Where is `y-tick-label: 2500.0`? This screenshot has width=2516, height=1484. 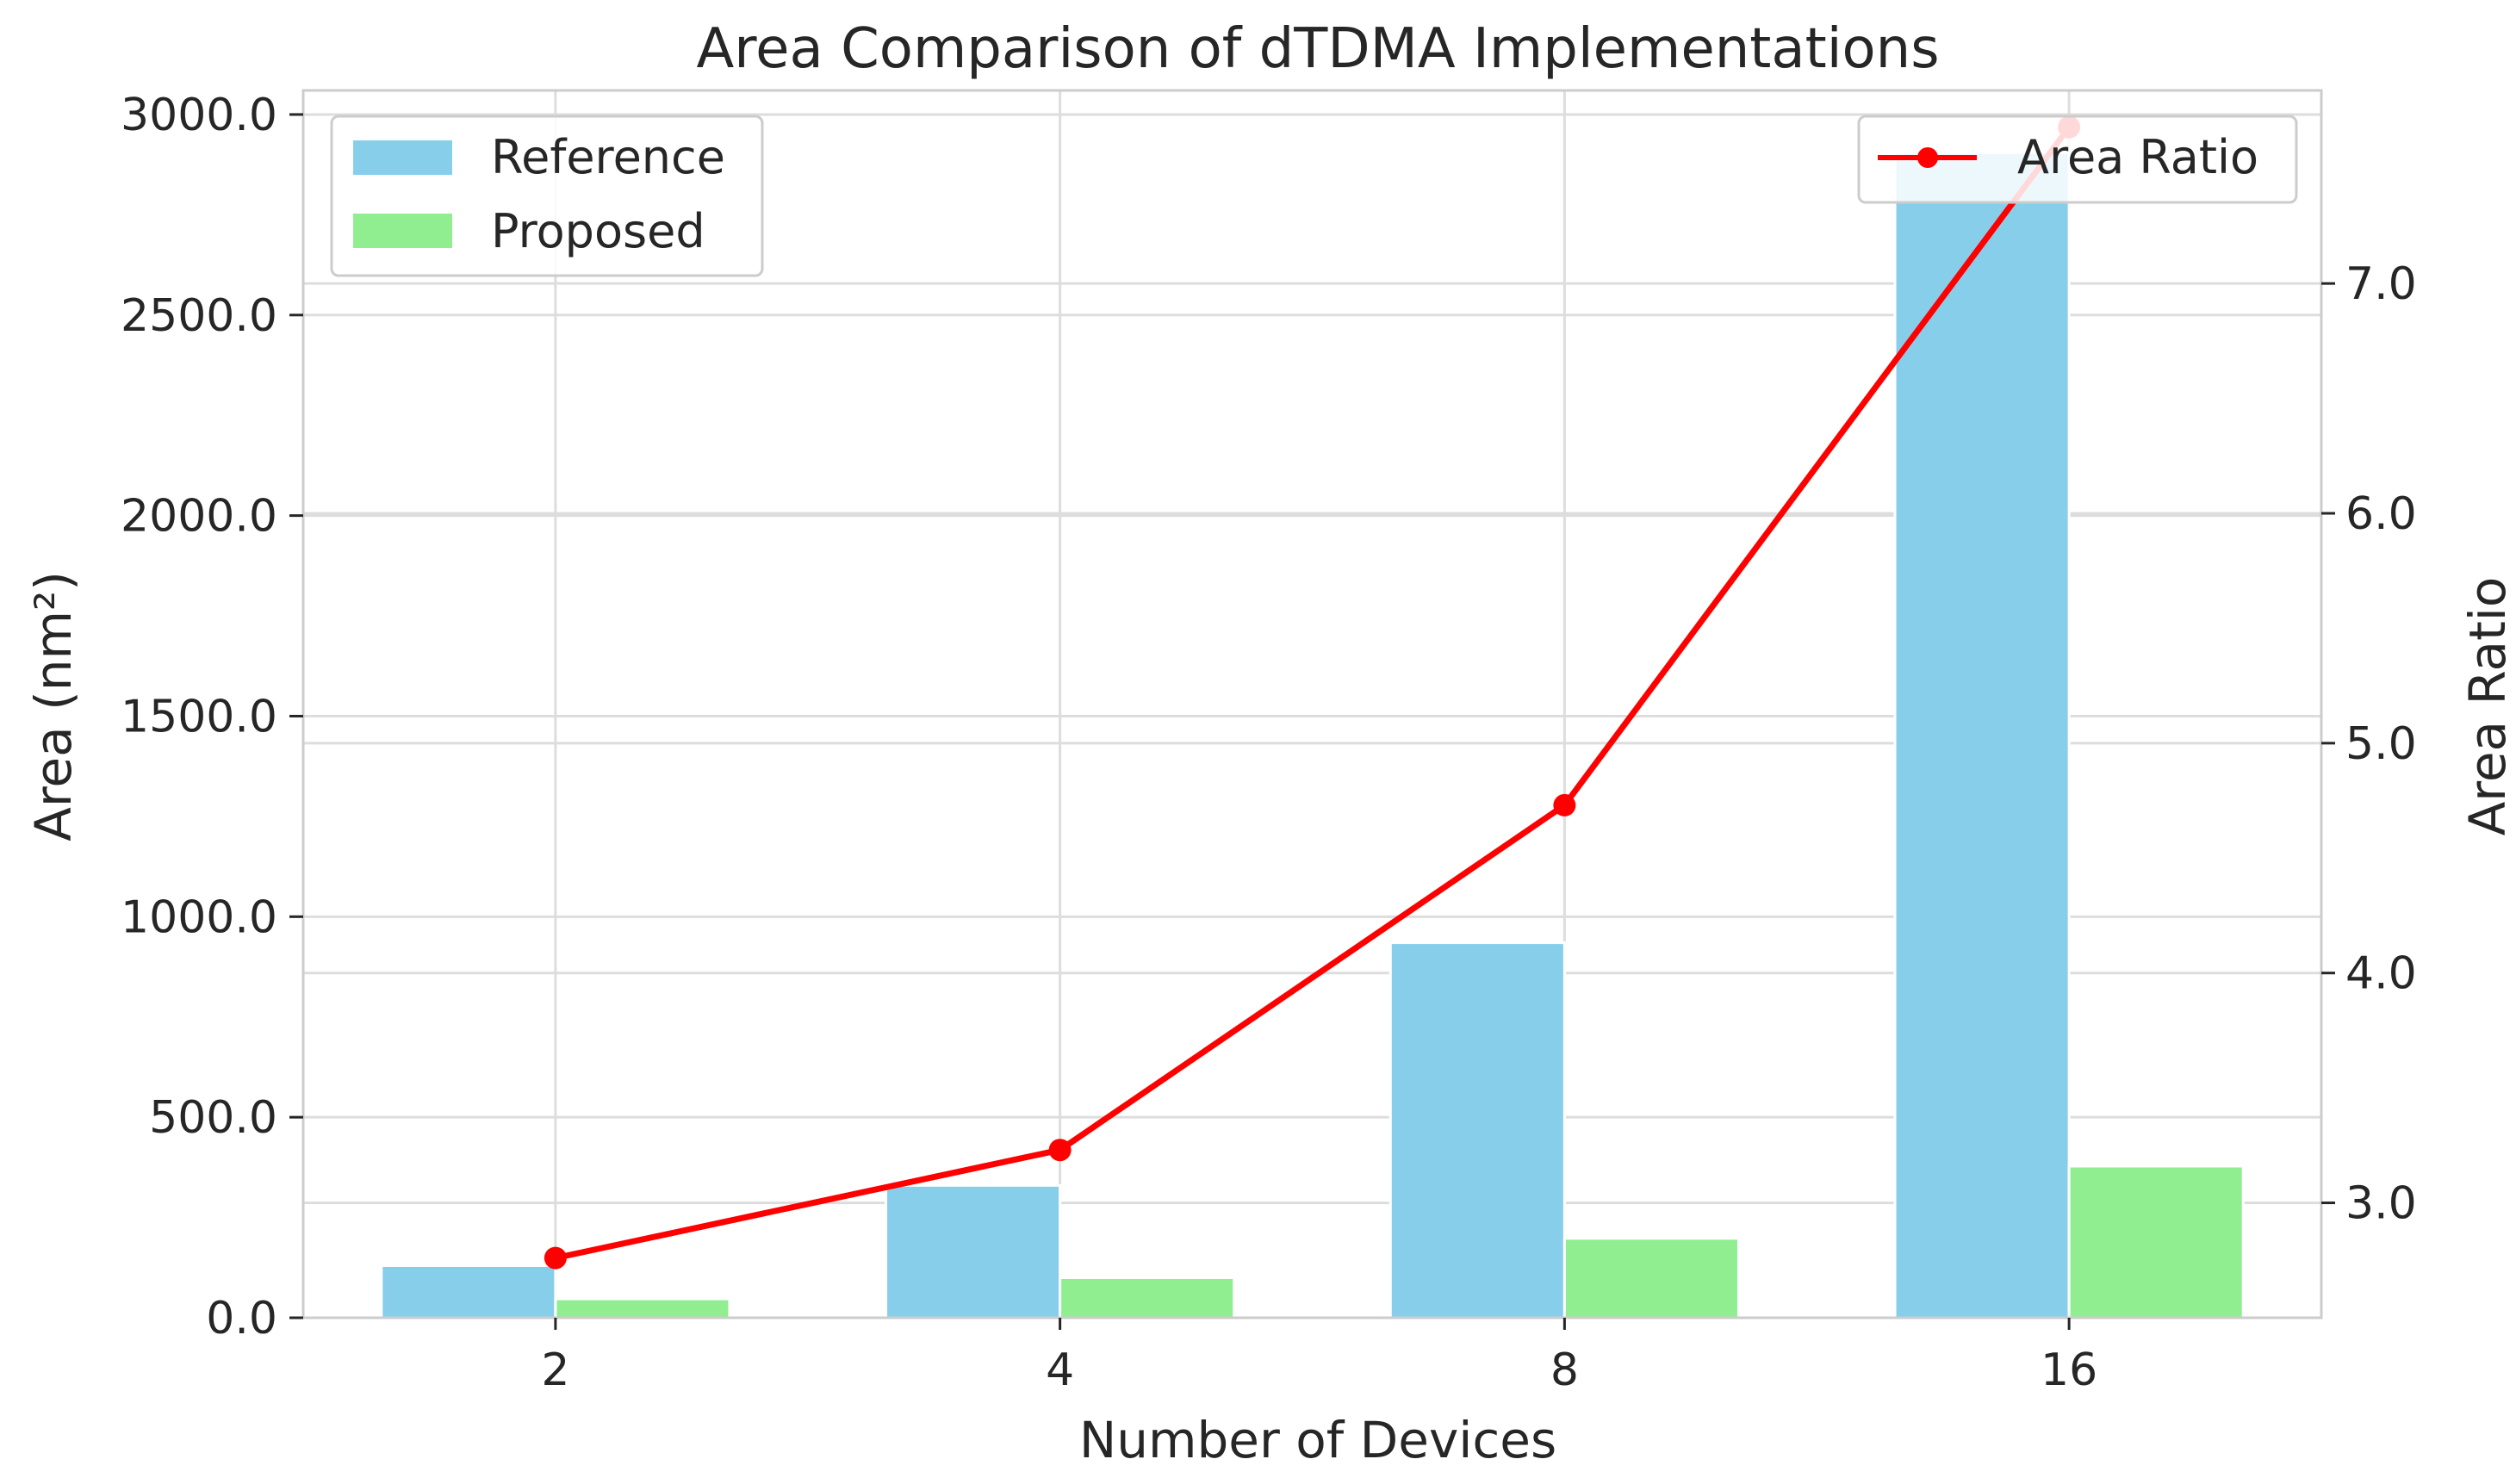 y-tick-label: 2500.0 is located at coordinates (199, 316).